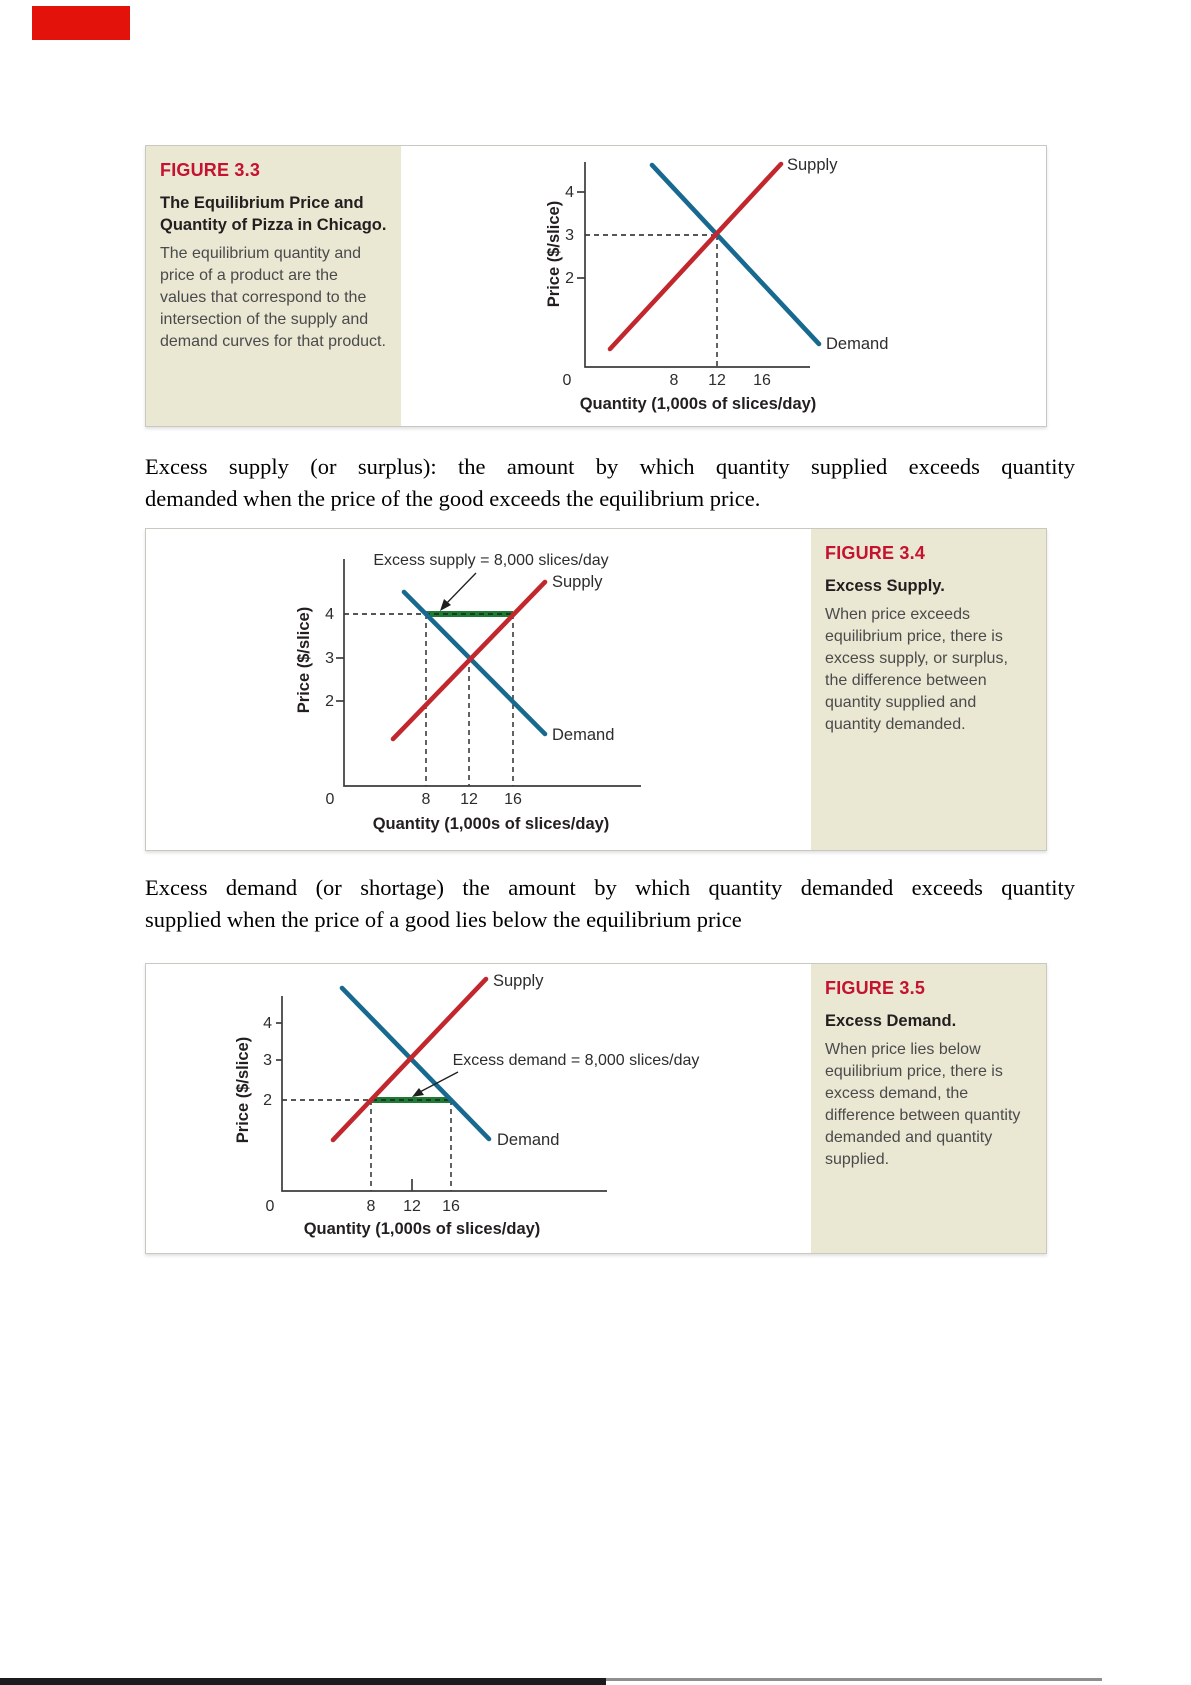 The height and width of the screenshot is (1685, 1191). What do you see at coordinates (885, 586) in the screenshot?
I see `figure-3-4-title: Excess Supply.` at bounding box center [885, 586].